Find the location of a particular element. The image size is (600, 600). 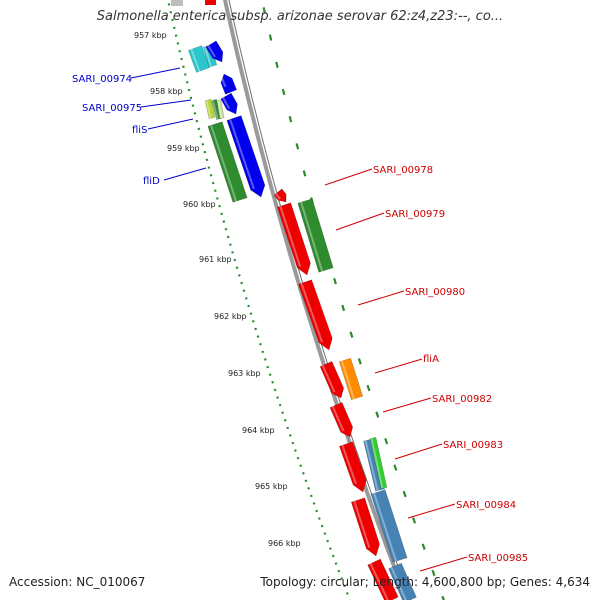

svg-text: SARI_00978 is located at coordinates (403, 170).